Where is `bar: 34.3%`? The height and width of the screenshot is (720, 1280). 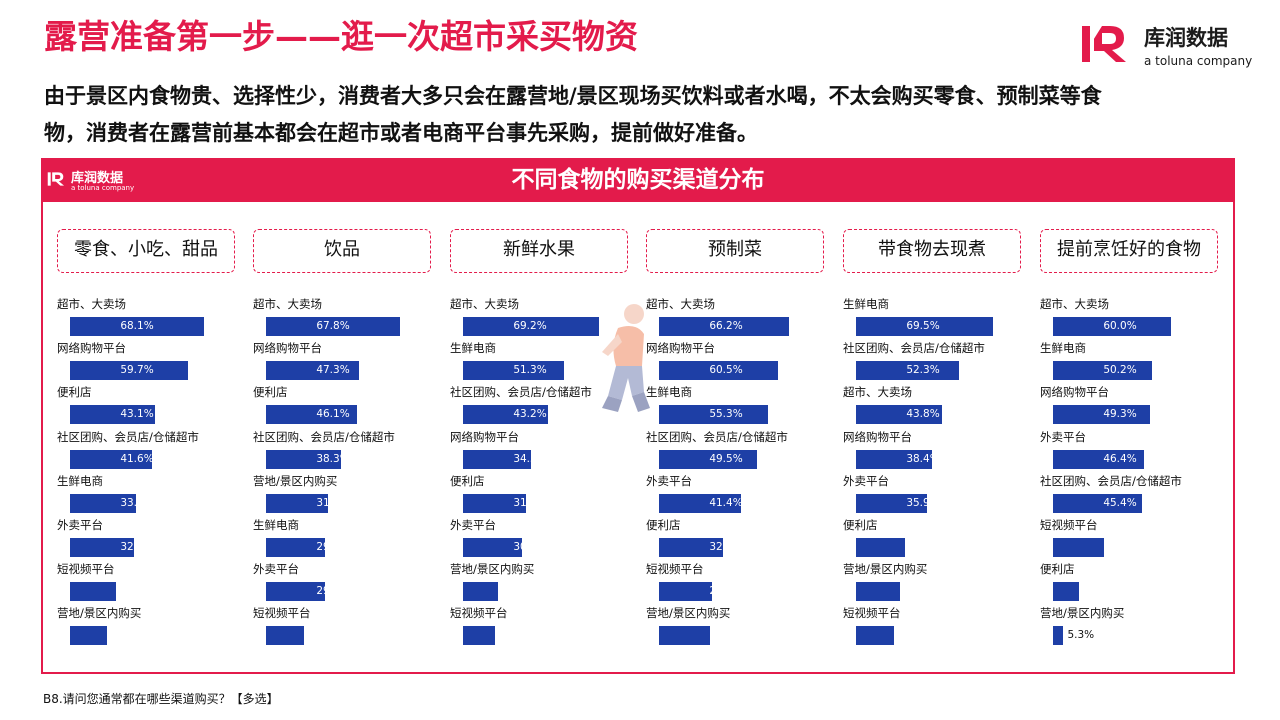 bar: 34.3% is located at coordinates (497, 459).